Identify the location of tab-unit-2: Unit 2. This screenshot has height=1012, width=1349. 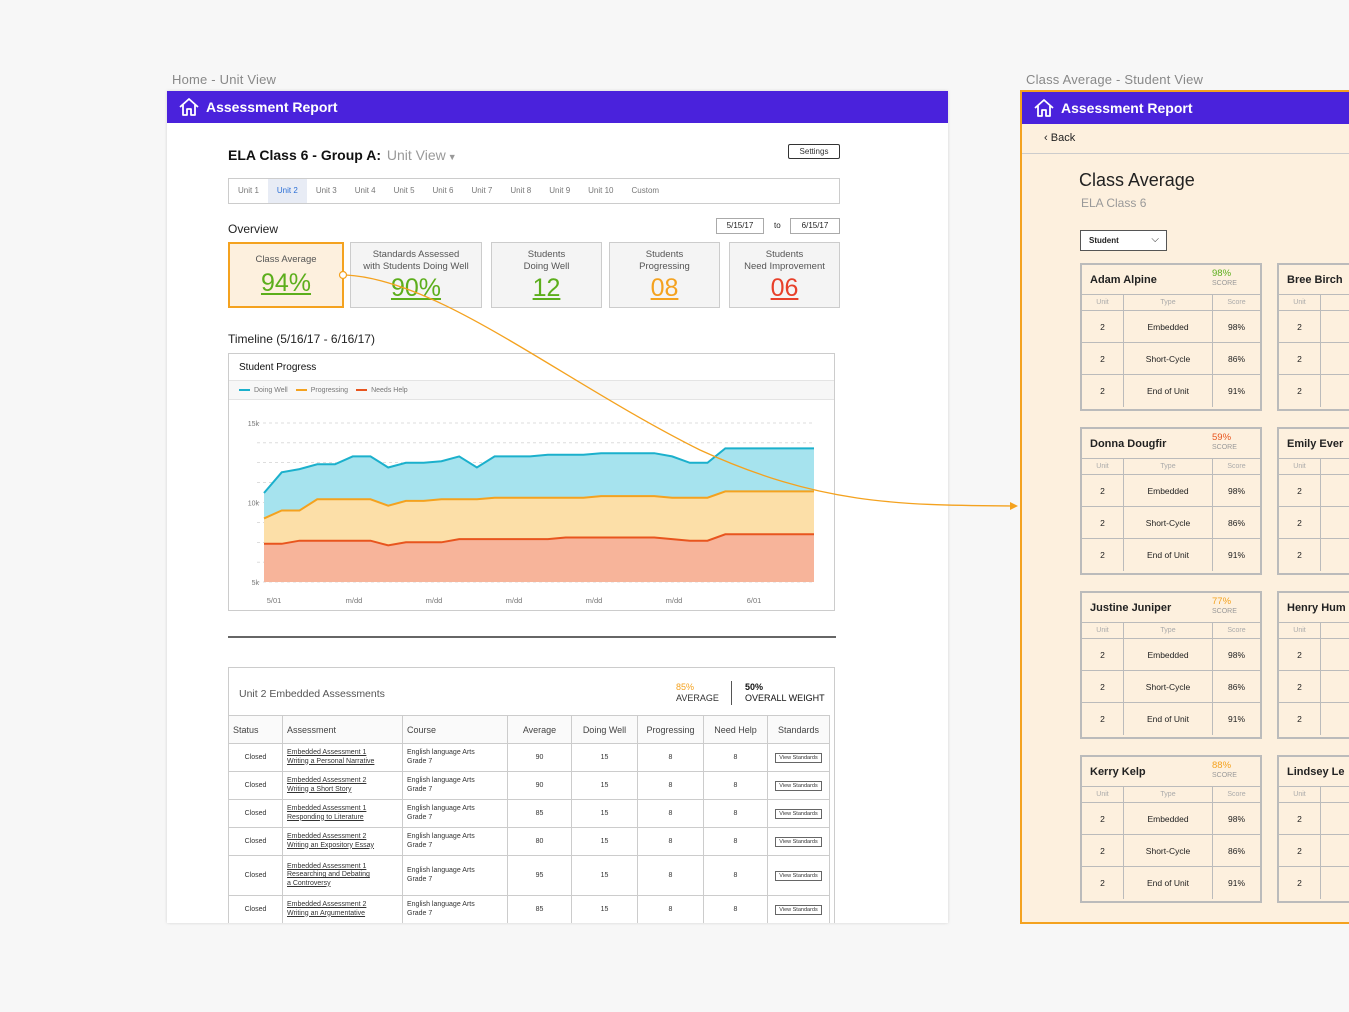
(287, 191).